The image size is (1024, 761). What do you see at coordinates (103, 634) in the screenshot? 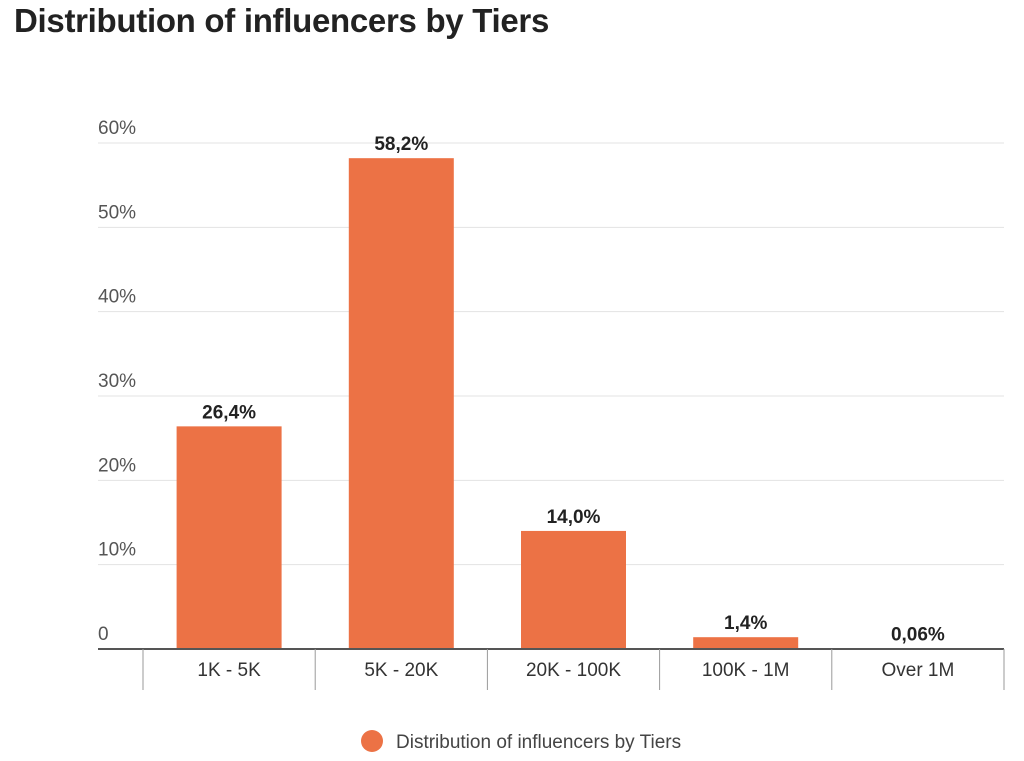
I see `y-tick-label: 0` at bounding box center [103, 634].